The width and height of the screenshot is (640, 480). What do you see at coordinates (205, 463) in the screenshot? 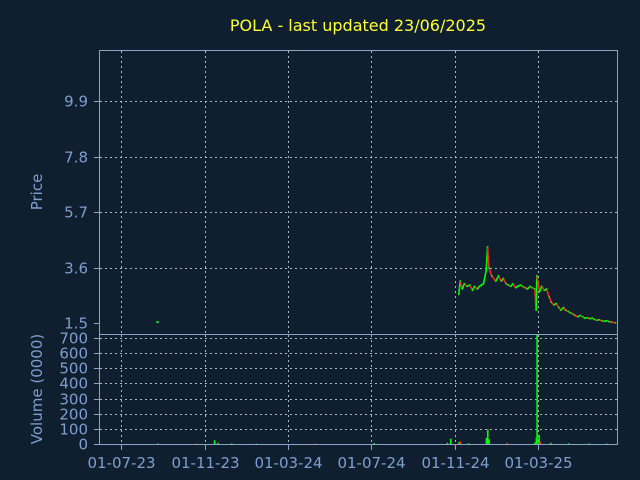
I see `x-tick-label: 01-11-23` at bounding box center [205, 463].